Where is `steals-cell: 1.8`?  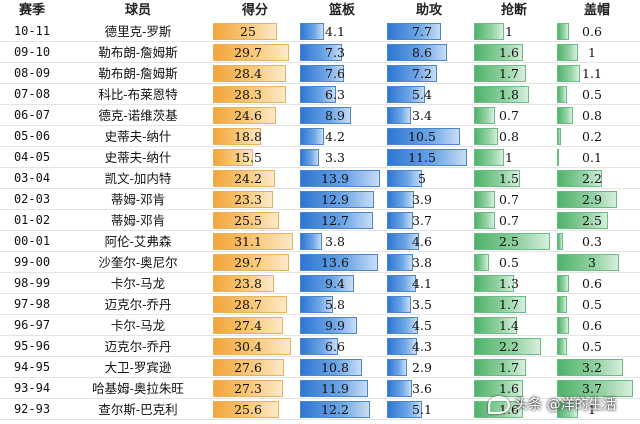
steals-cell: 1.8 is located at coordinates (514, 94).